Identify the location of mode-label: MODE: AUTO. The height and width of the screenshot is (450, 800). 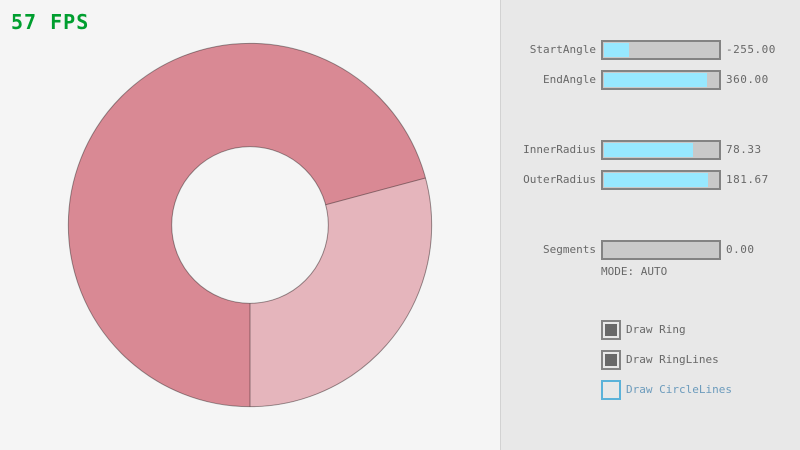
(634, 271).